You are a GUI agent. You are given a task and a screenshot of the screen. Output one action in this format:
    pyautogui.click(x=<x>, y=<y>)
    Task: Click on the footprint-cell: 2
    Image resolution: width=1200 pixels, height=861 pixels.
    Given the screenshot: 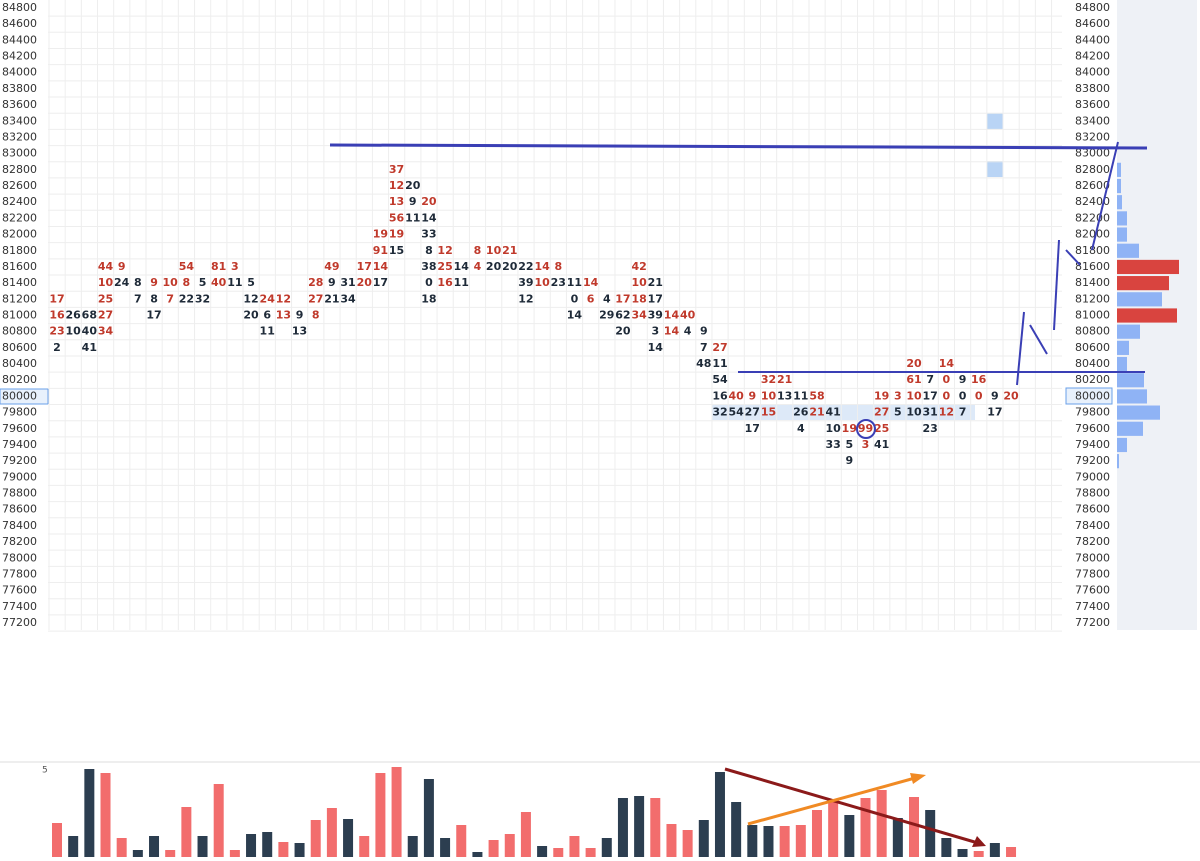 What is the action you would take?
    pyautogui.click(x=57, y=347)
    